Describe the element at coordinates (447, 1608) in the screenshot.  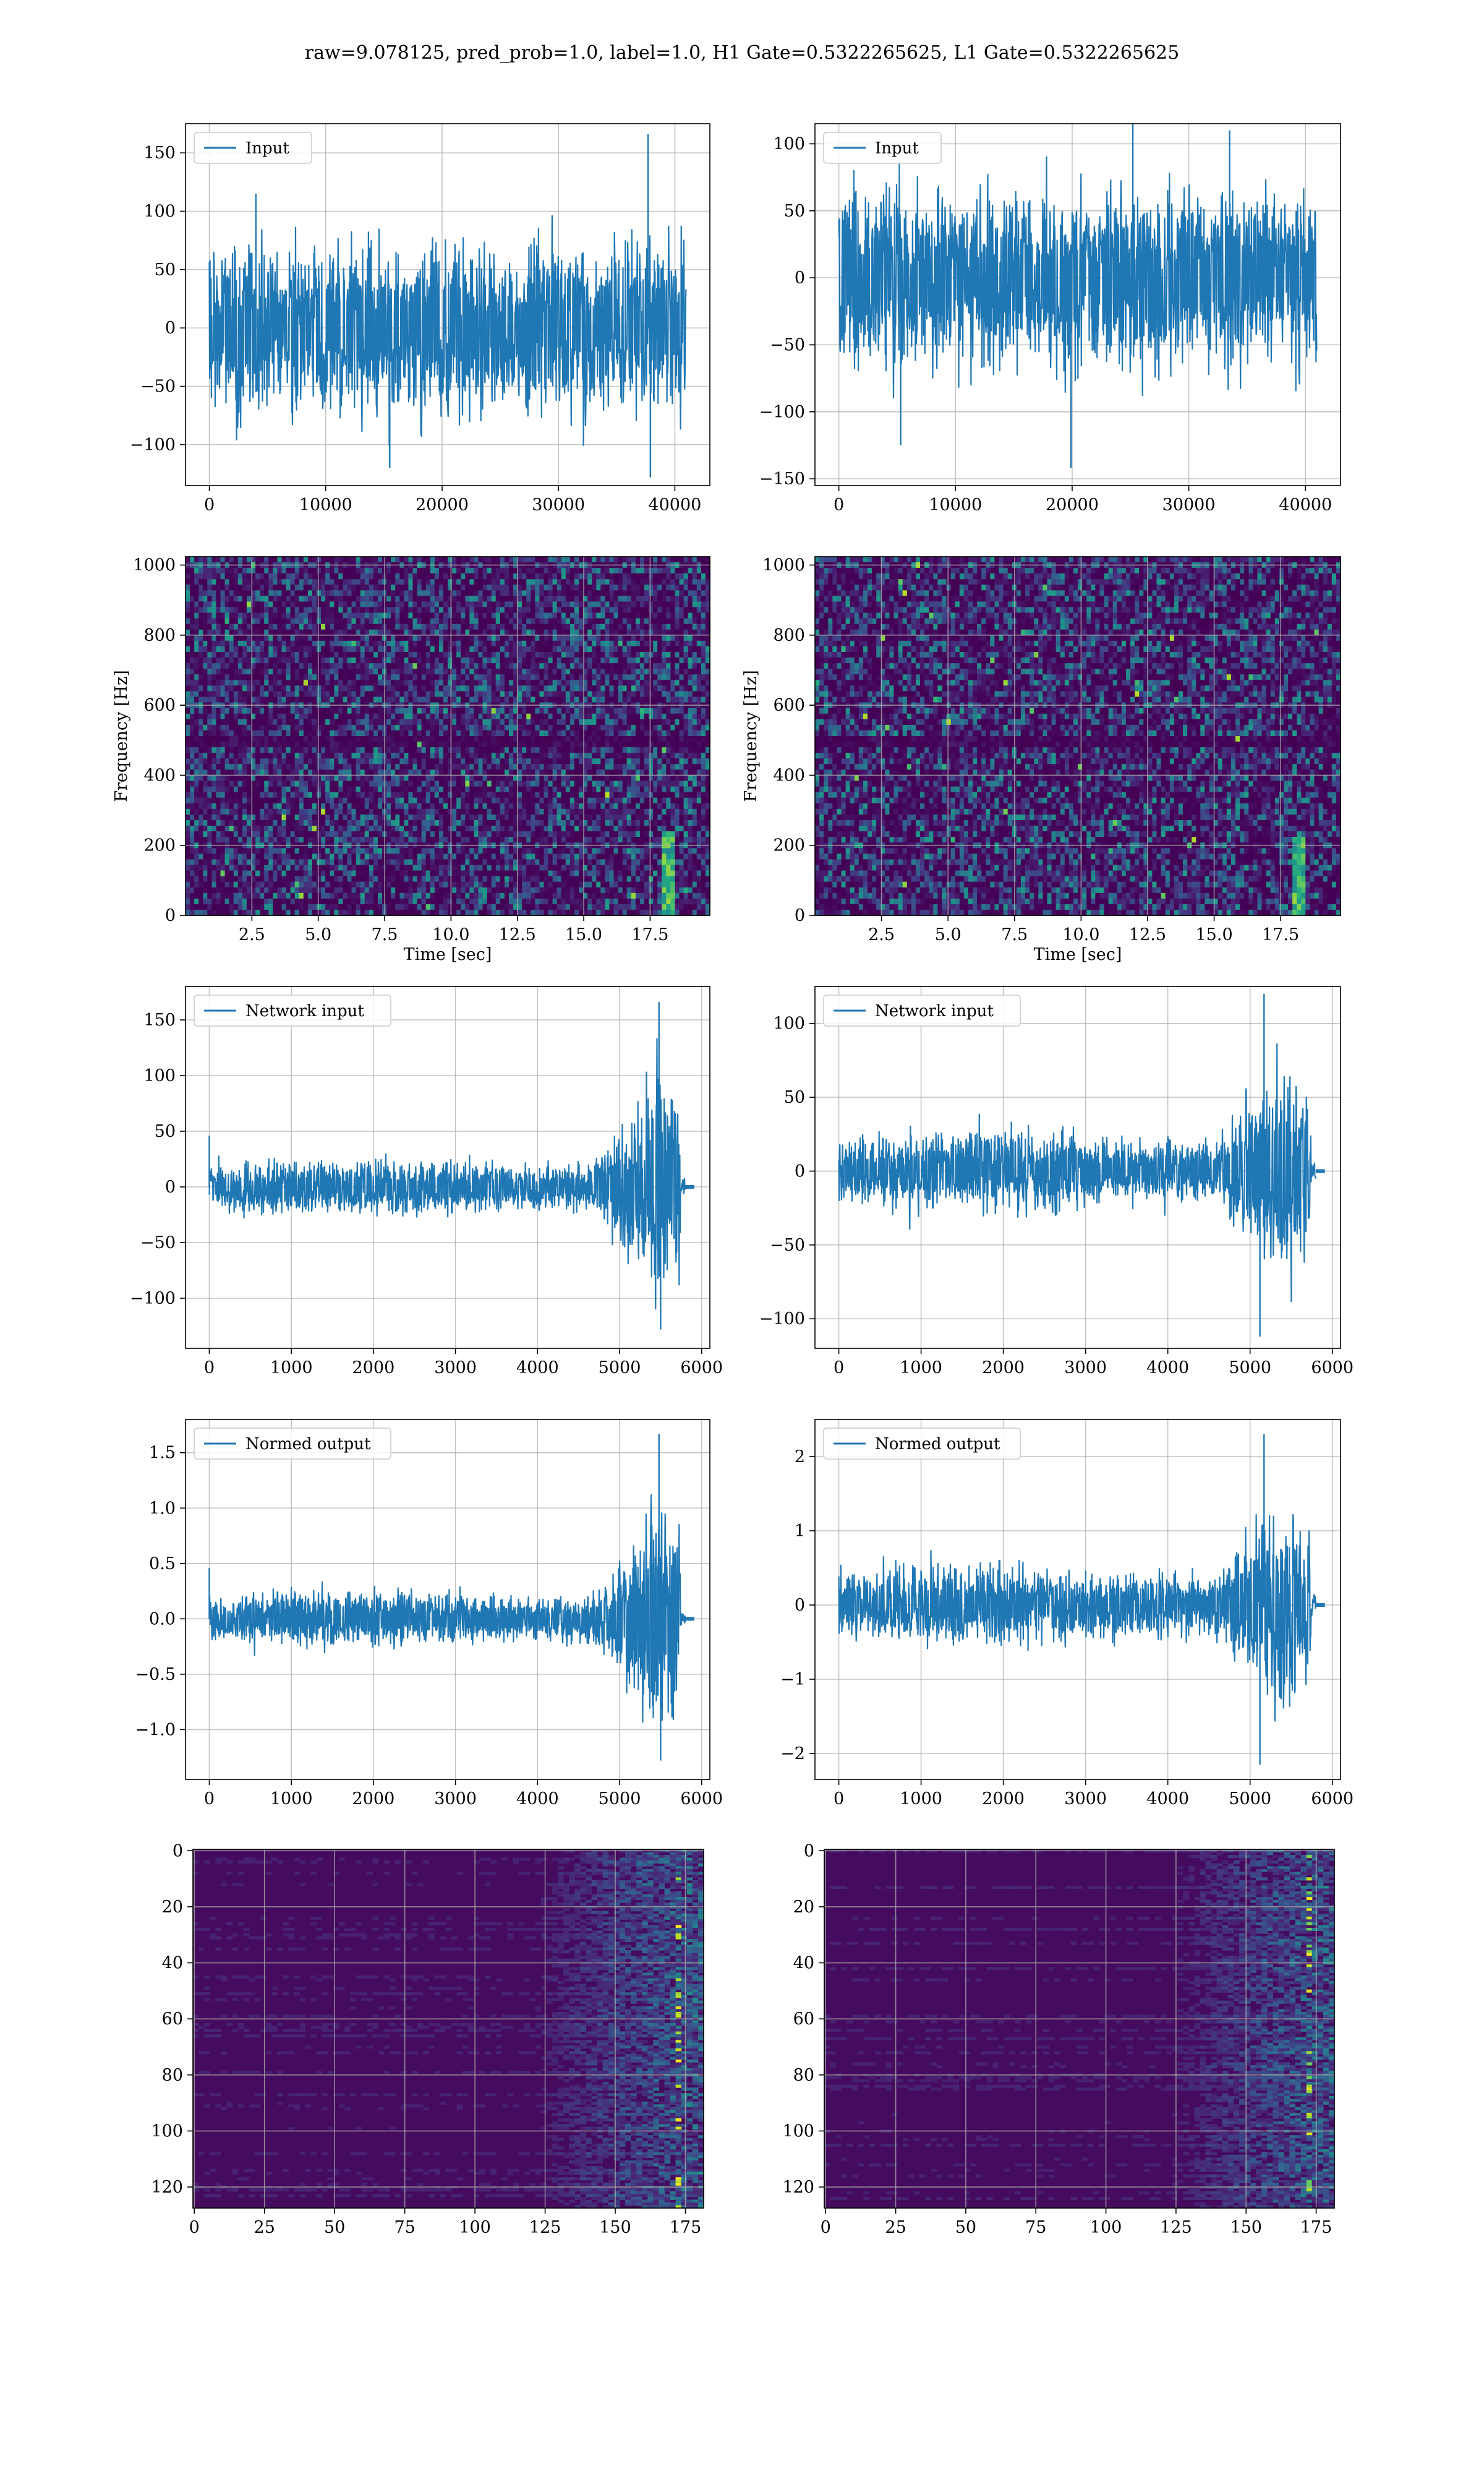
I see `normed-output-h1-series-line` at that location.